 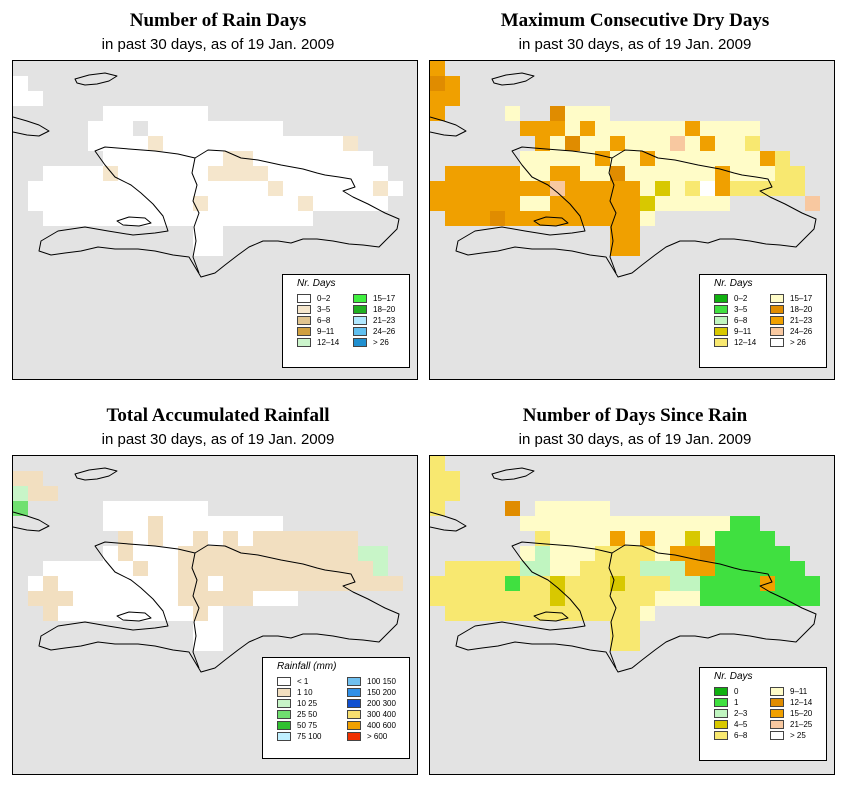 I want to click on haiti-dr-border, so click(x=195, y=215).